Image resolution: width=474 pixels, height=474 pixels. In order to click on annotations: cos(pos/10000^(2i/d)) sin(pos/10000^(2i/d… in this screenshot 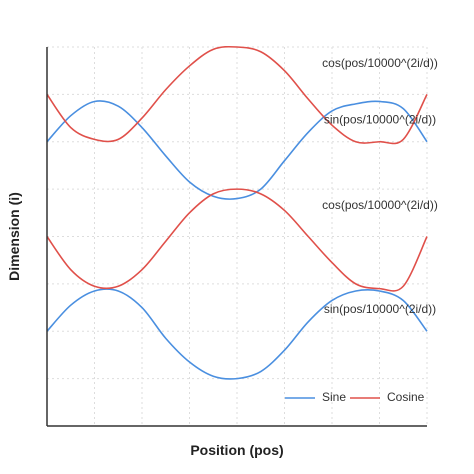, I will do `click(380, 186)`.